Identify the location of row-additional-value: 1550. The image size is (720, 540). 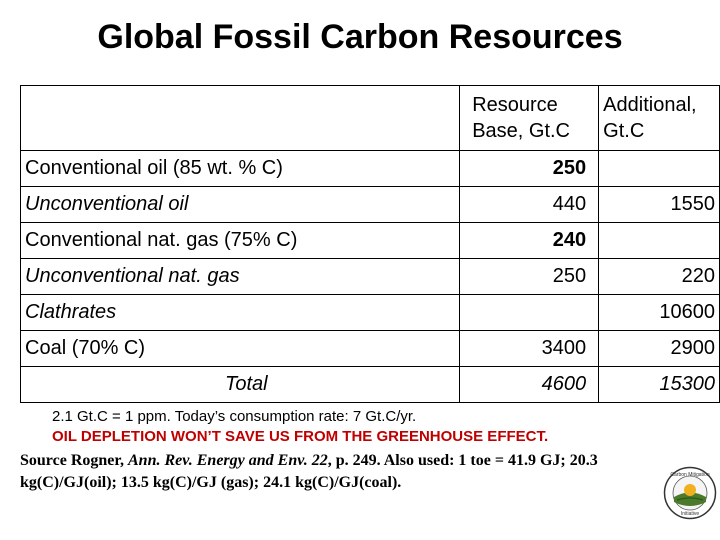
(659, 204).